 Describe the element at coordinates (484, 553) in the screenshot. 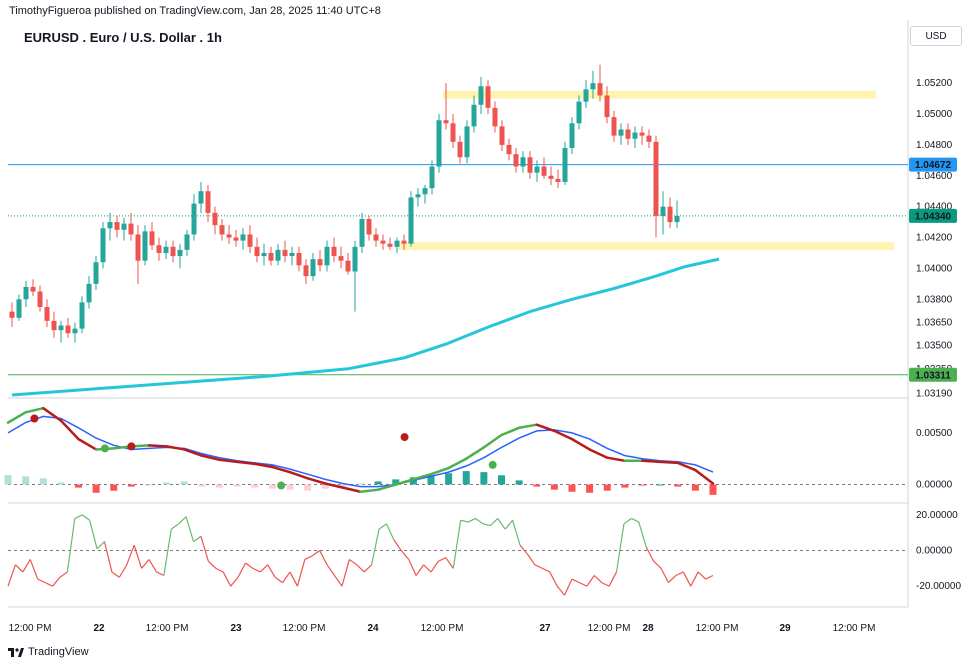

I see `oscillator-pane: 20.00000 0.00000 -20.00000` at that location.